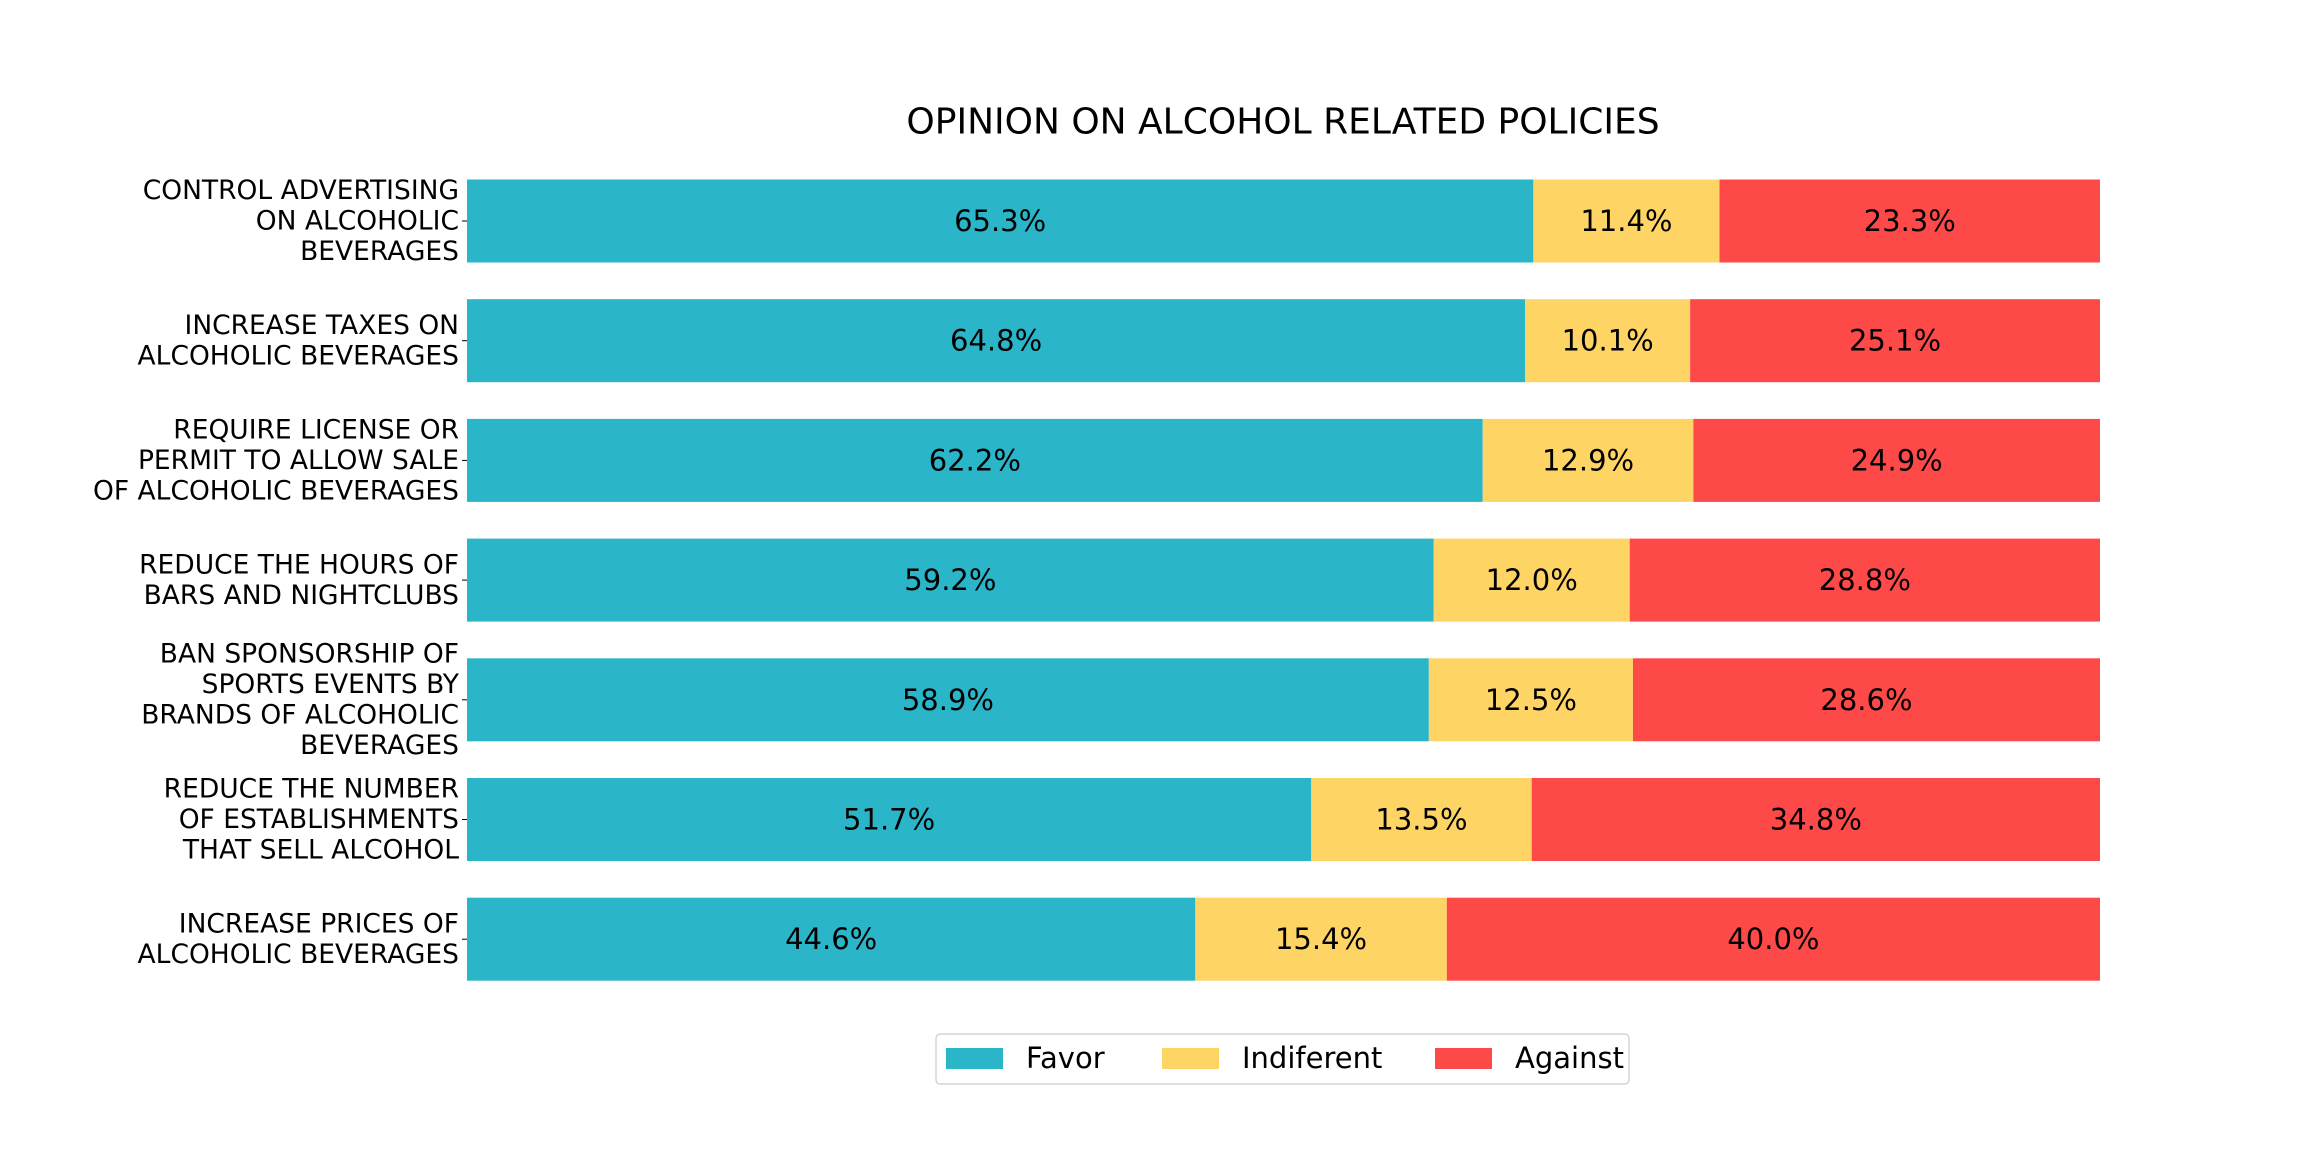 The image size is (2304, 1152). I want to click on data-label: 24.9%, so click(1897, 460).